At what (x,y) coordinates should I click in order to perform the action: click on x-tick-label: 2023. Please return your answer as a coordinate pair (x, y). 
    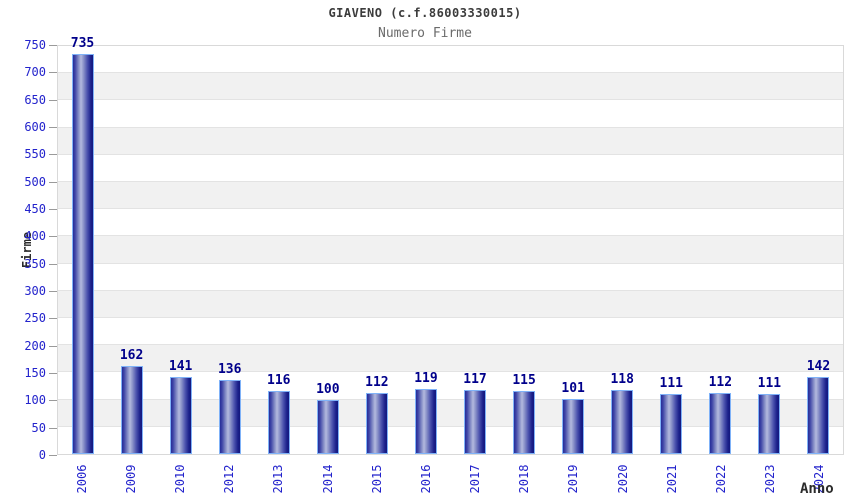
    Looking at the image, I should click on (770, 479).